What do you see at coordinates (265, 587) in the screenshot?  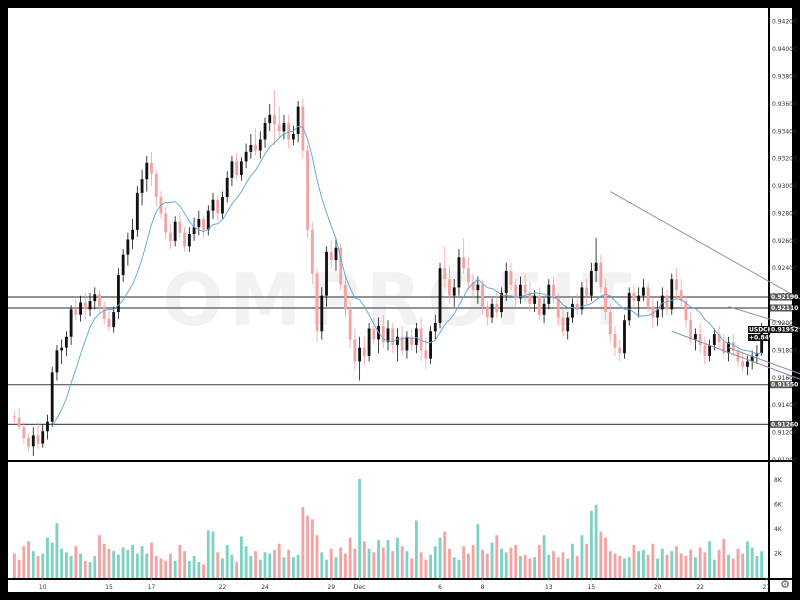 I see `time-tick-4: 24` at bounding box center [265, 587].